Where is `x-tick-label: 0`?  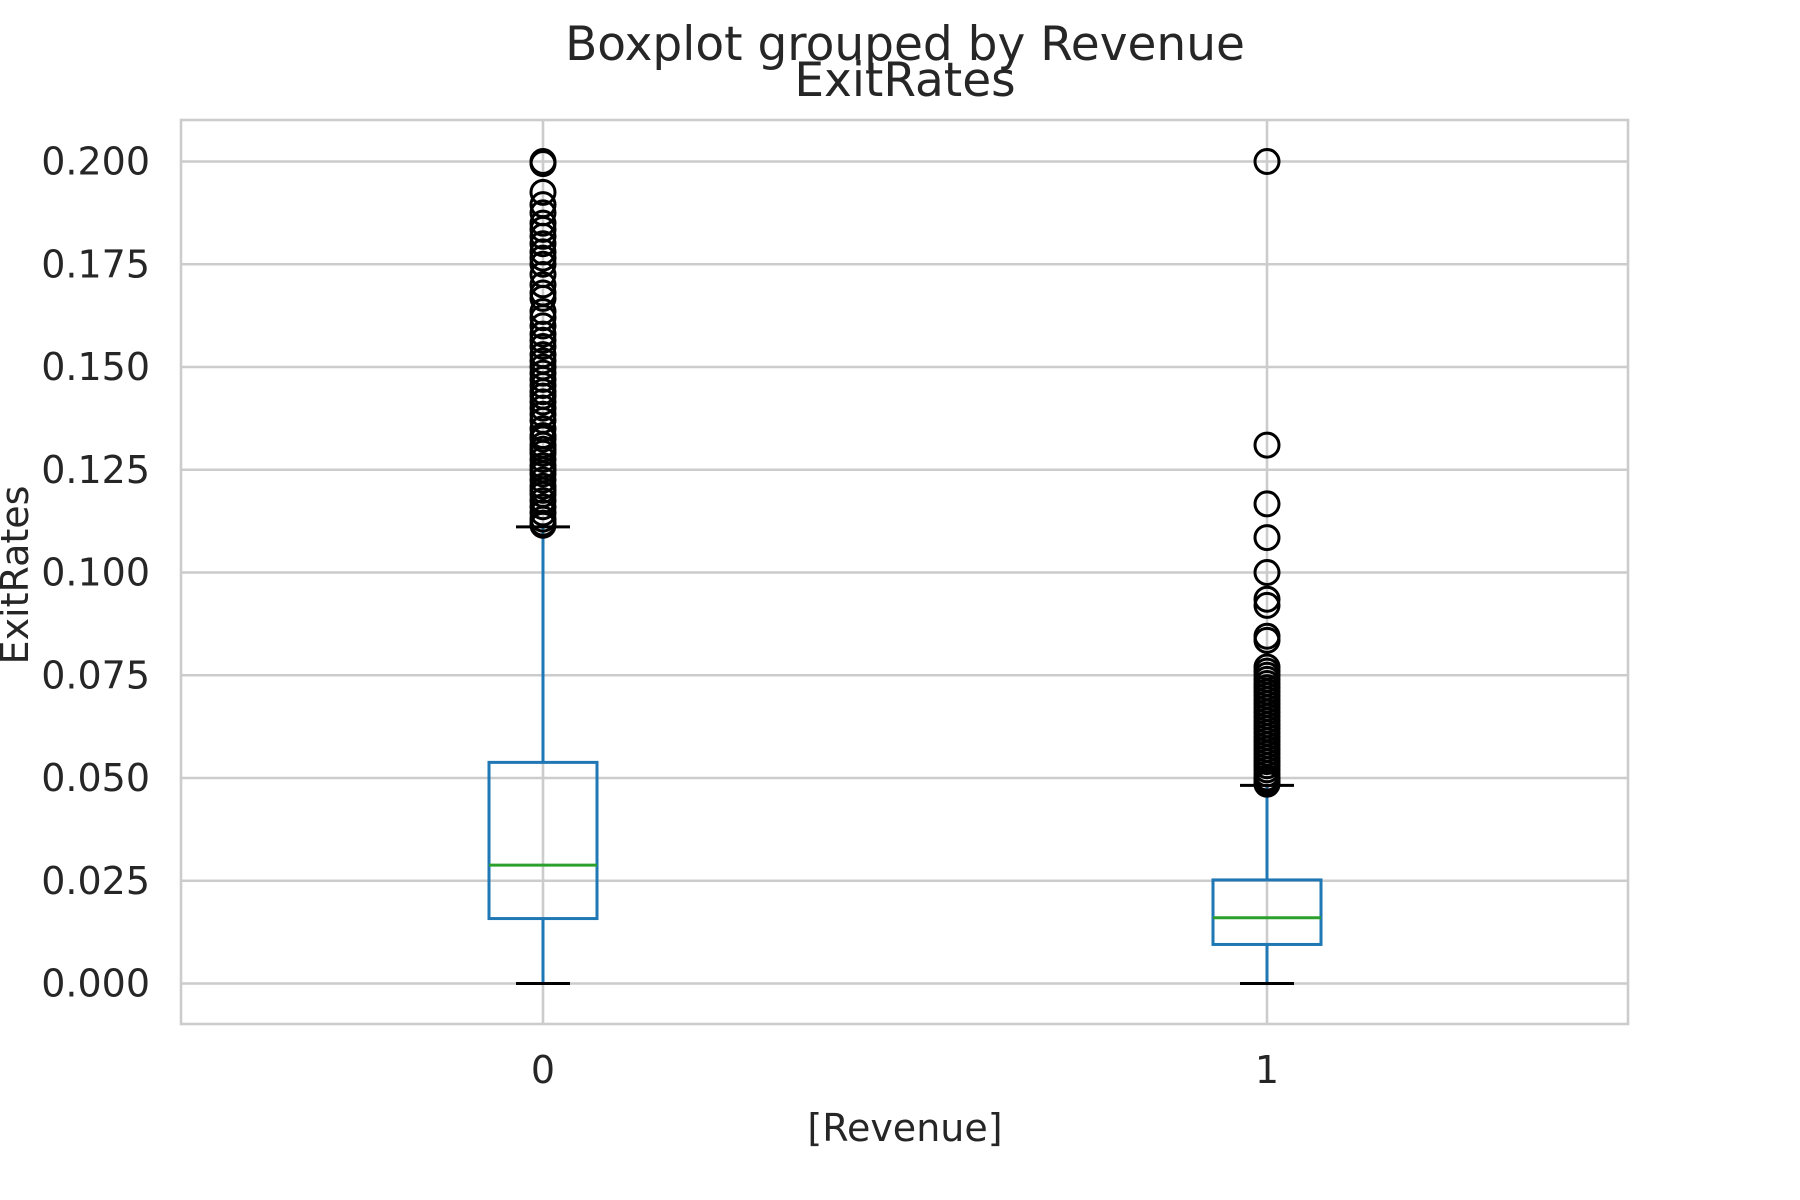 x-tick-label: 0 is located at coordinates (543, 1070).